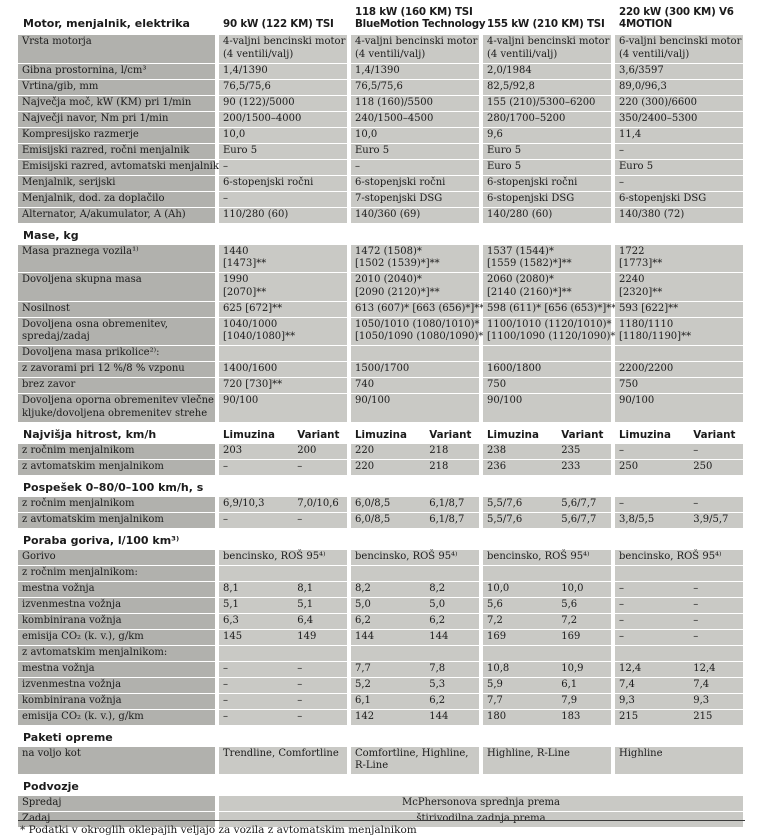 The width and height of the screenshot is (761, 837). Describe the element at coordinates (629, 466) in the screenshot. I see `value-limuzina: 250` at that location.